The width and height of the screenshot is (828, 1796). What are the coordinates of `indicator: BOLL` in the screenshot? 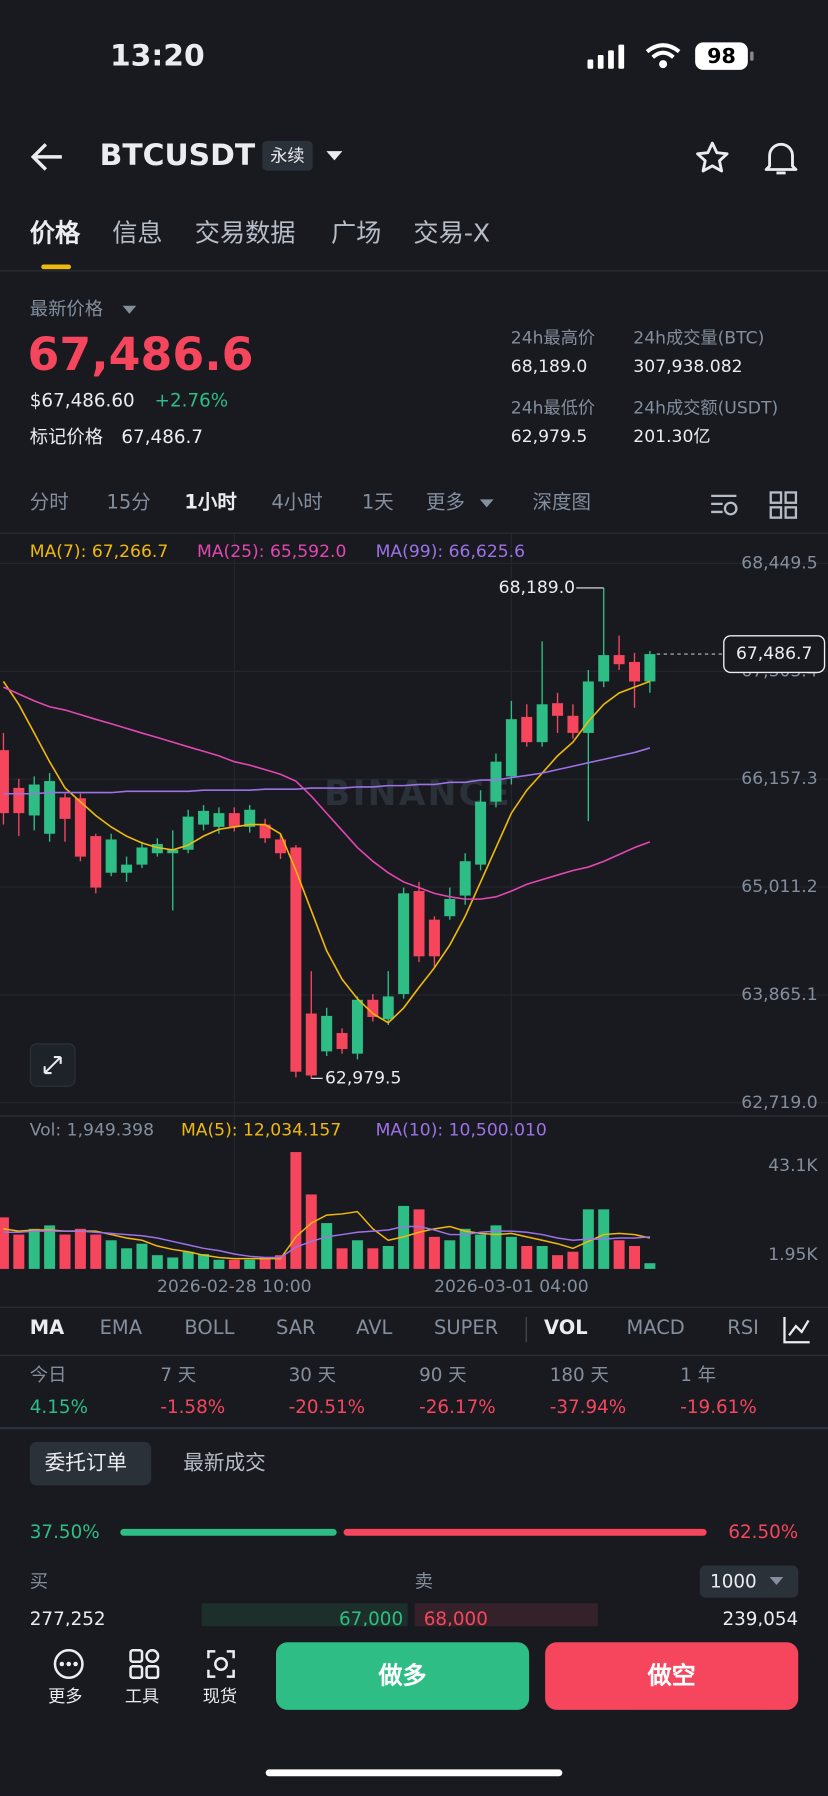 It's located at (209, 1328).